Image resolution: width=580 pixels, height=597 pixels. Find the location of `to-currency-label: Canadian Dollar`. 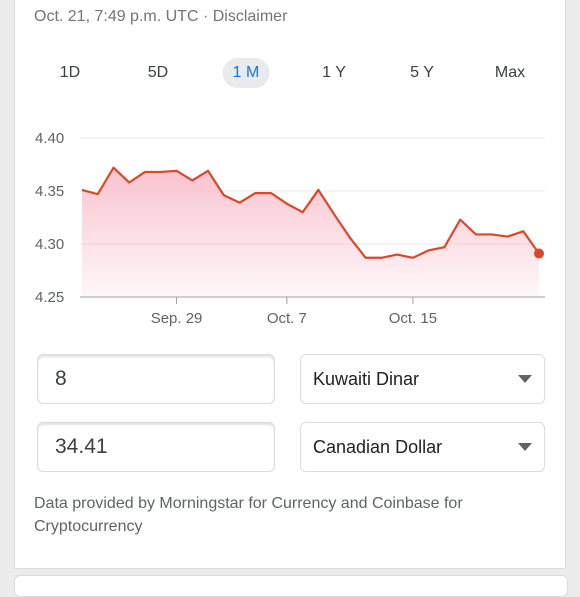

to-currency-label: Canadian Dollar is located at coordinates (378, 447).